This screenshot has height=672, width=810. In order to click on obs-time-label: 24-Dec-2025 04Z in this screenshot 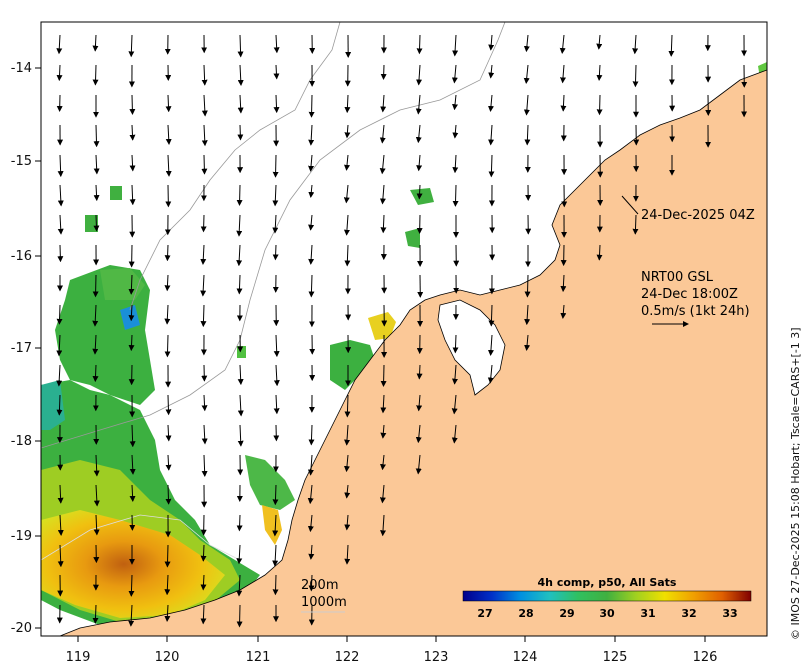, I will do `click(698, 215)`.